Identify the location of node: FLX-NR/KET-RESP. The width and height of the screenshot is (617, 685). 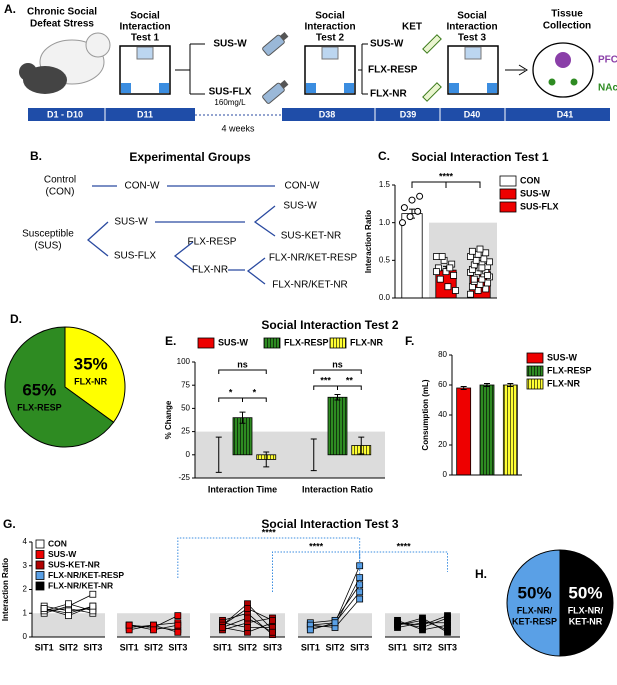
(313, 258).